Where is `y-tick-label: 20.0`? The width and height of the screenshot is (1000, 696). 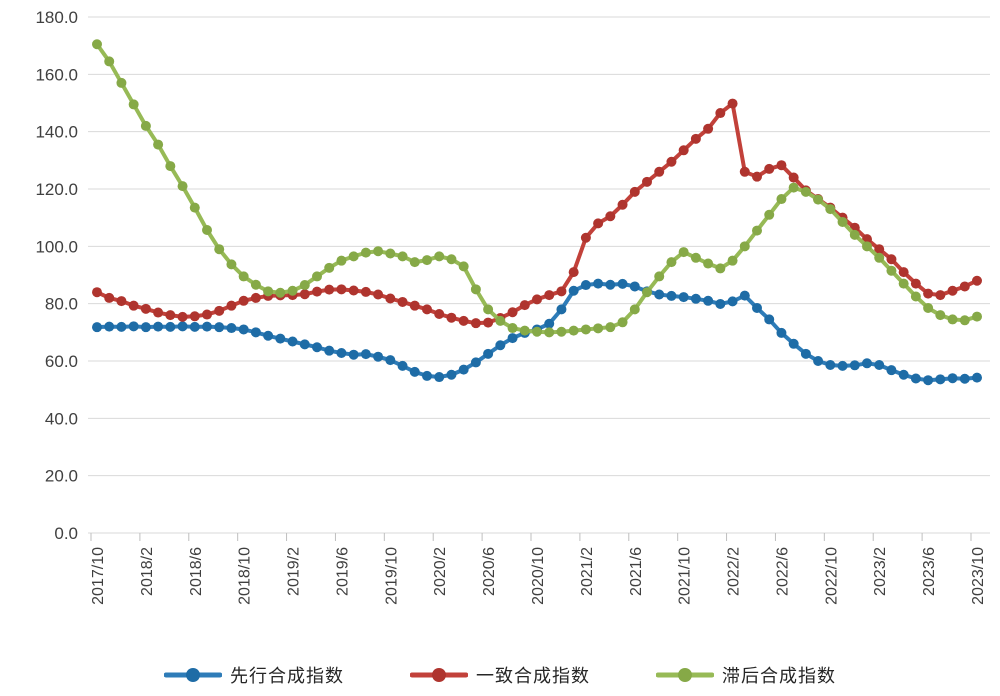 y-tick-label: 20.0 is located at coordinates (61, 476).